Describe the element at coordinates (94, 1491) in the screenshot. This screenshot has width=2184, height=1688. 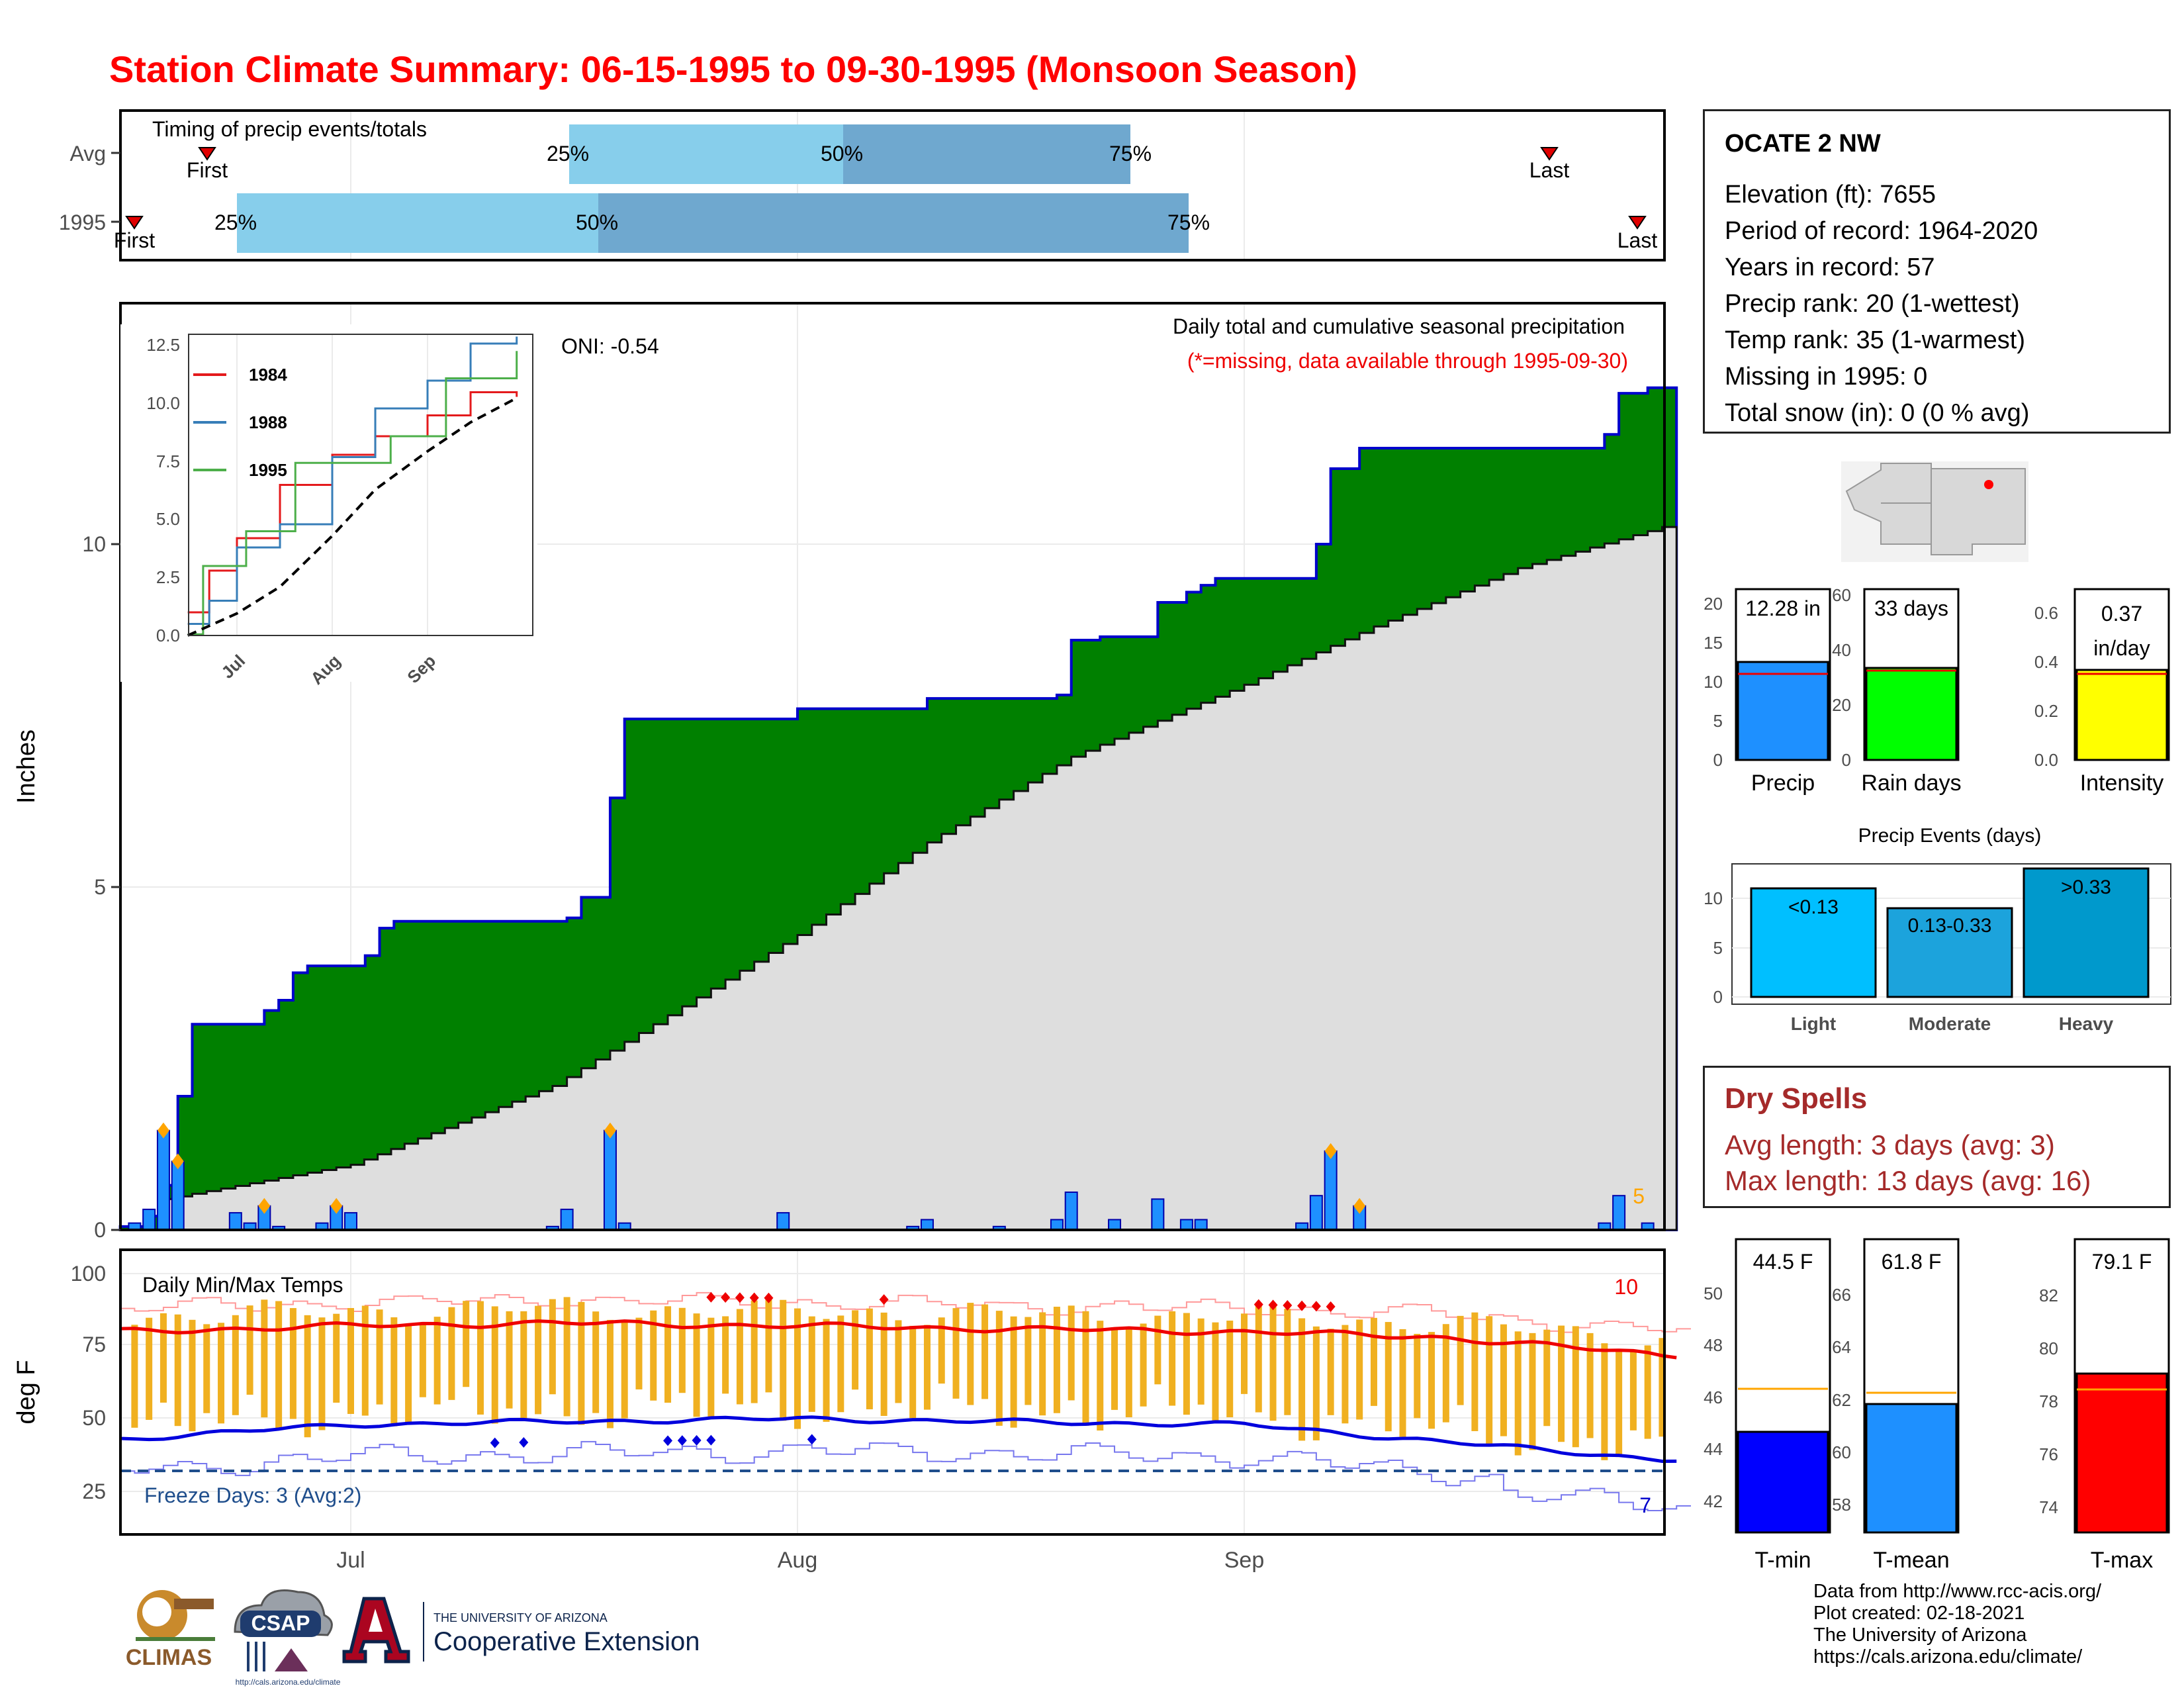
I see `temp-ytick-25: 25` at that location.